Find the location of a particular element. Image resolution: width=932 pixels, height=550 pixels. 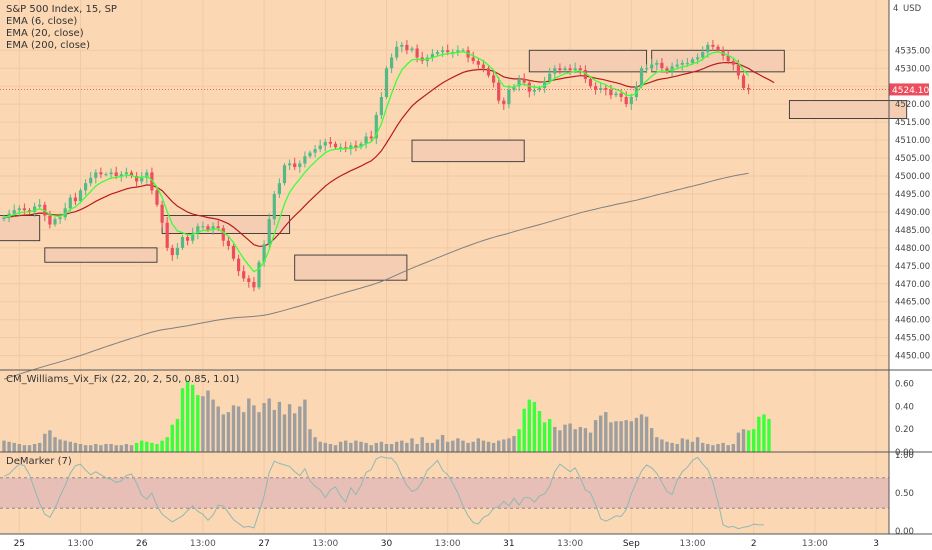

supply-demand-box is located at coordinates (468, 151).